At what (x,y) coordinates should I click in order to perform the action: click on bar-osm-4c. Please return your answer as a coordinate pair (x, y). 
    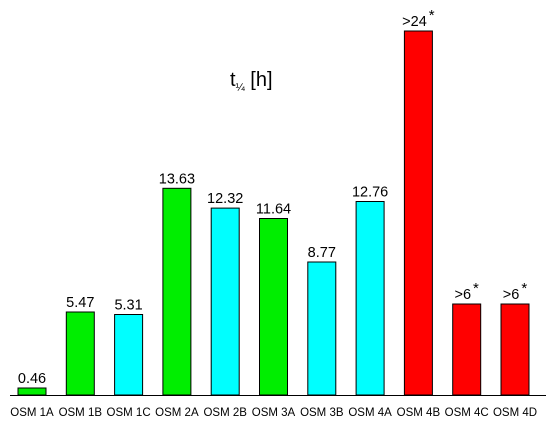
    Looking at the image, I should click on (467, 349).